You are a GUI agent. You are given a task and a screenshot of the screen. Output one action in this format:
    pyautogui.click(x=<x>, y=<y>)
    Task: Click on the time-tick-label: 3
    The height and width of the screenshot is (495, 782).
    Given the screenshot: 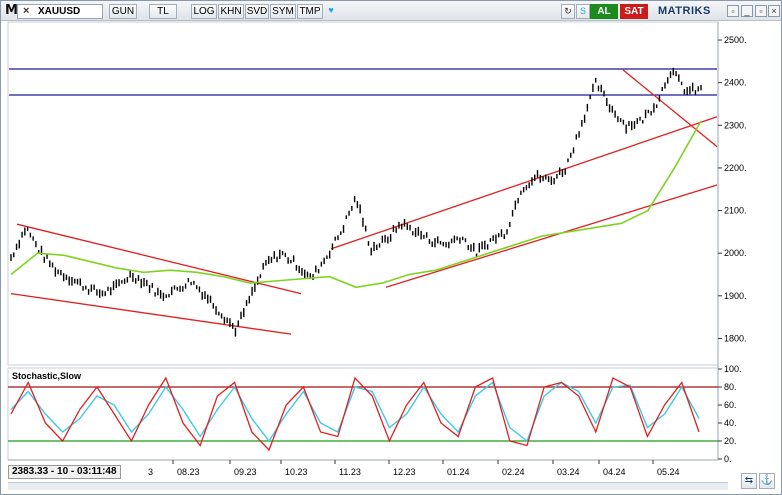 What is the action you would take?
    pyautogui.click(x=150, y=472)
    